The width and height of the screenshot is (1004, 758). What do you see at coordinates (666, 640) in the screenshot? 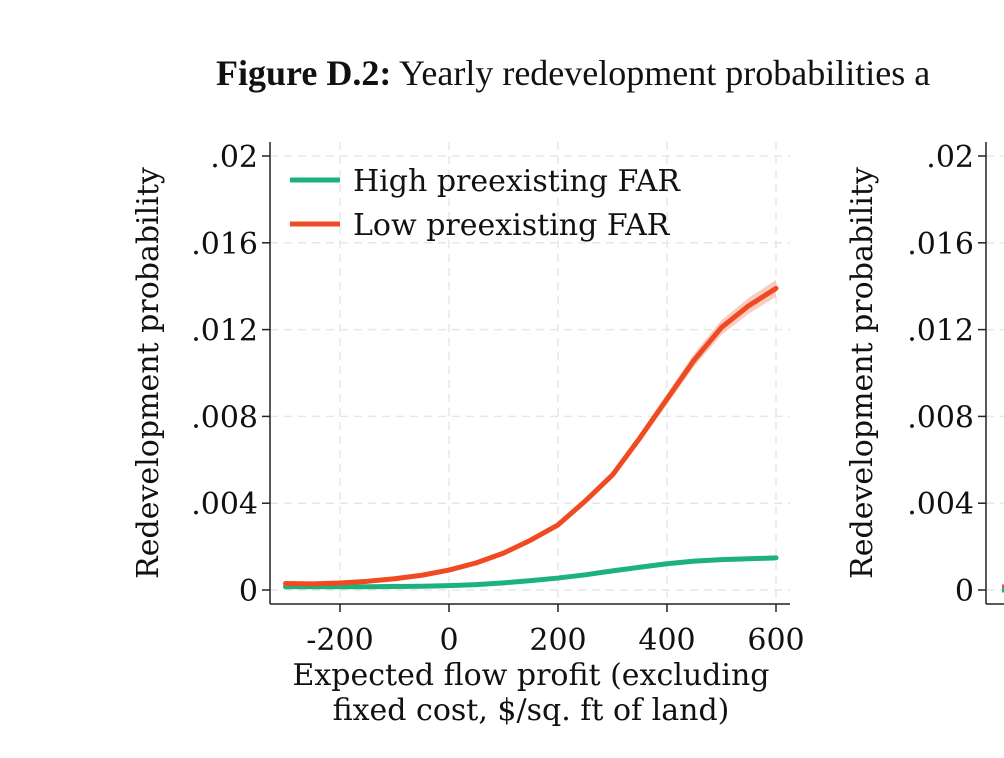
I see `x-tick-label: 400` at bounding box center [666, 640].